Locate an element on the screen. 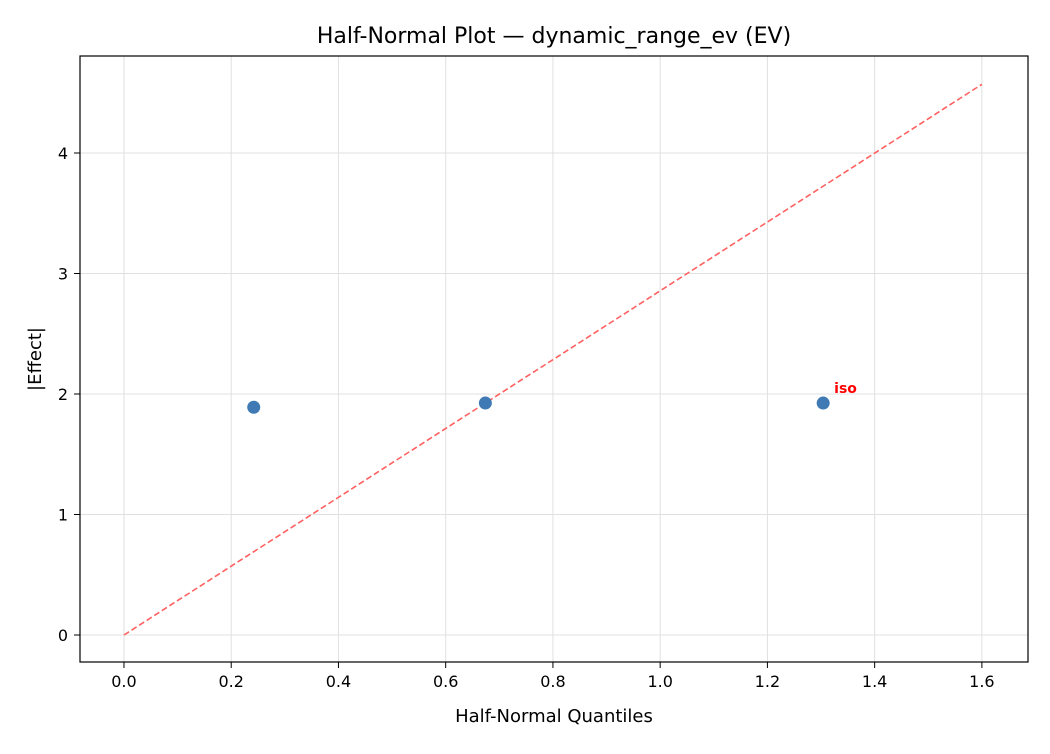 This screenshot has height=754, width=1050. y-tick-label: 0 is located at coordinates (63, 635).